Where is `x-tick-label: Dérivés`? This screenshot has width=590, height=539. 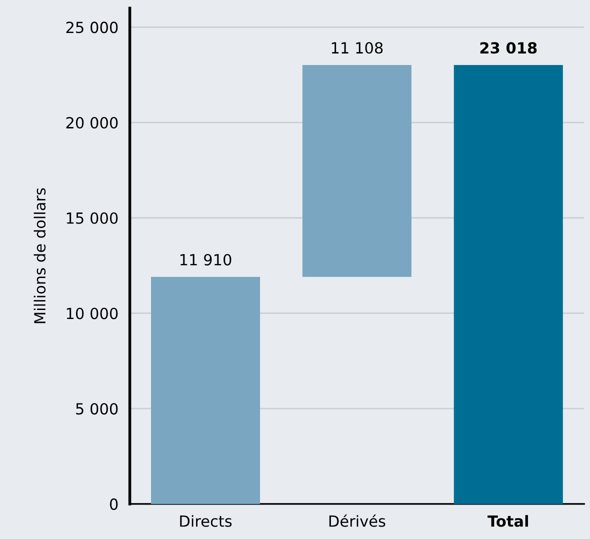 x-tick-label: Dérivés is located at coordinates (357, 520).